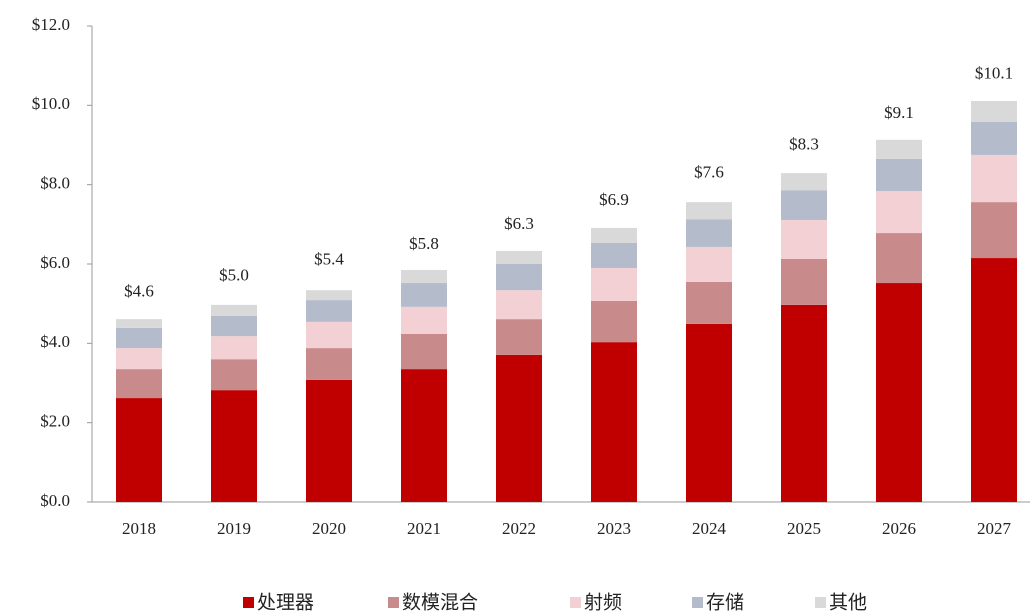 The height and width of the screenshot is (613, 1033). What do you see at coordinates (329, 528) in the screenshot?
I see `x-tick-label: 2020` at bounding box center [329, 528].